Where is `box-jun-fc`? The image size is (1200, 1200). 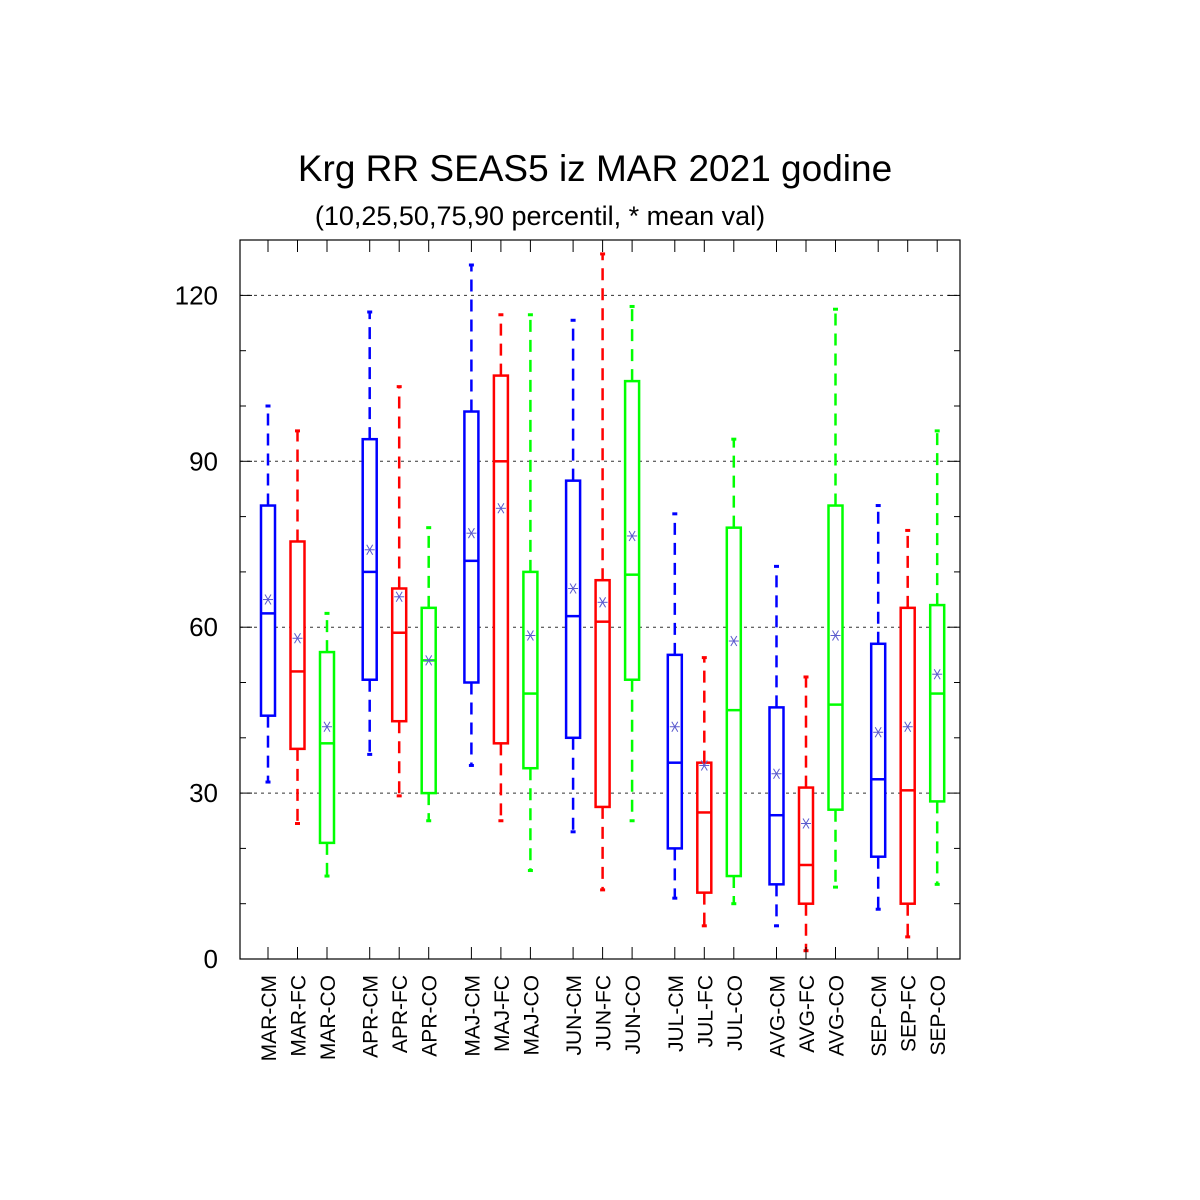
box-jun-fc is located at coordinates (602, 572).